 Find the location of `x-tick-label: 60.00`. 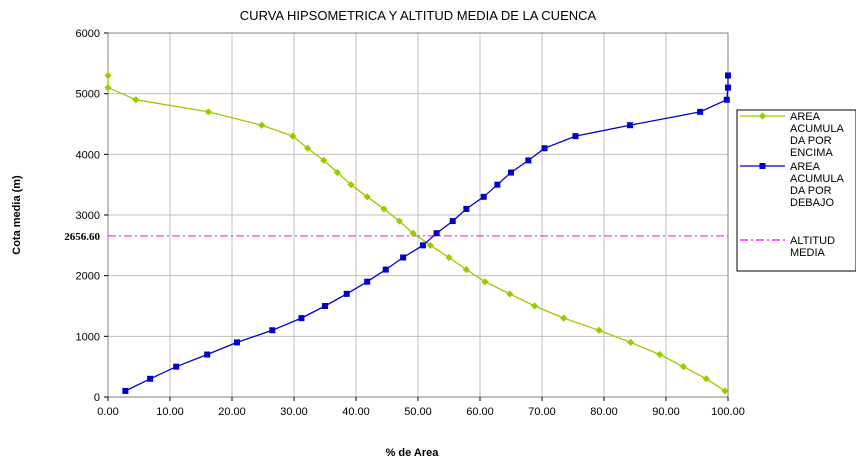

x-tick-label: 60.00 is located at coordinates (480, 412).